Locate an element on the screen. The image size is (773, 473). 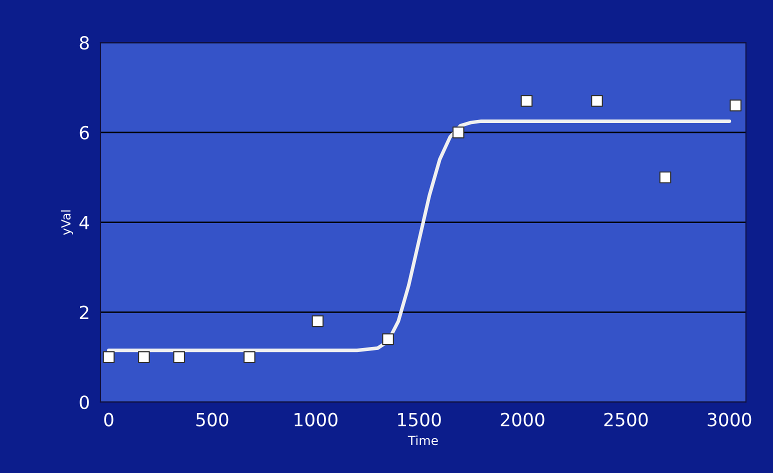
y-tick-label: 2 is located at coordinates (84, 313).